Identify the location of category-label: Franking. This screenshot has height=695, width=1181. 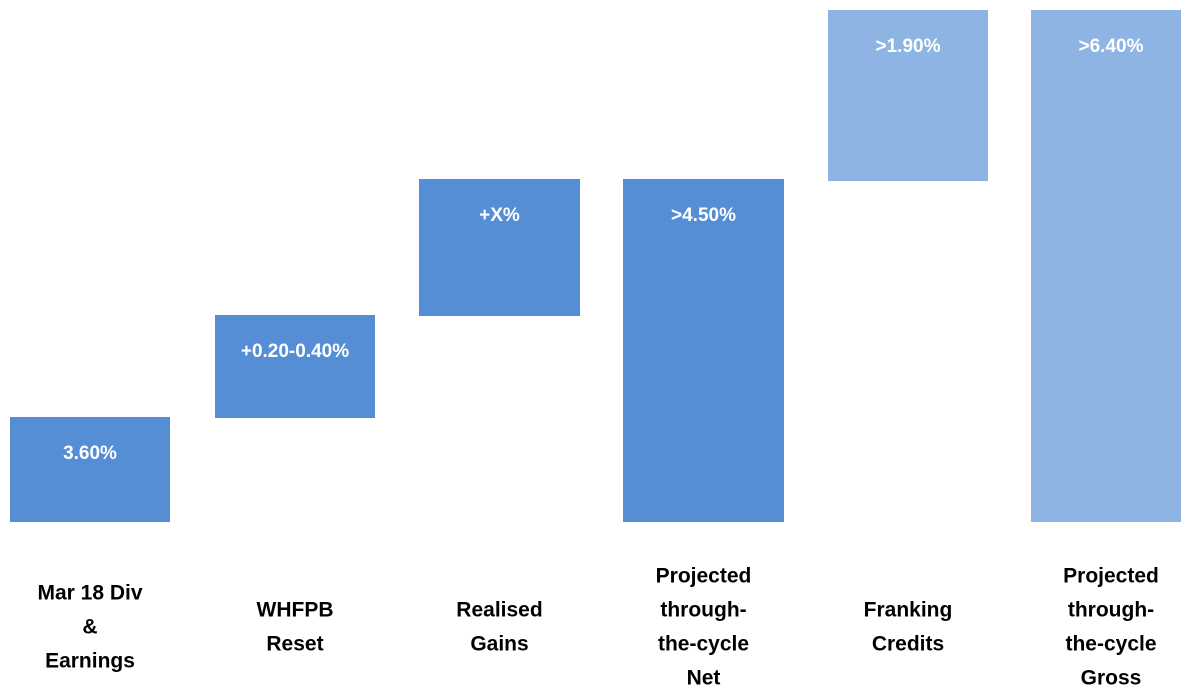
(908, 610).